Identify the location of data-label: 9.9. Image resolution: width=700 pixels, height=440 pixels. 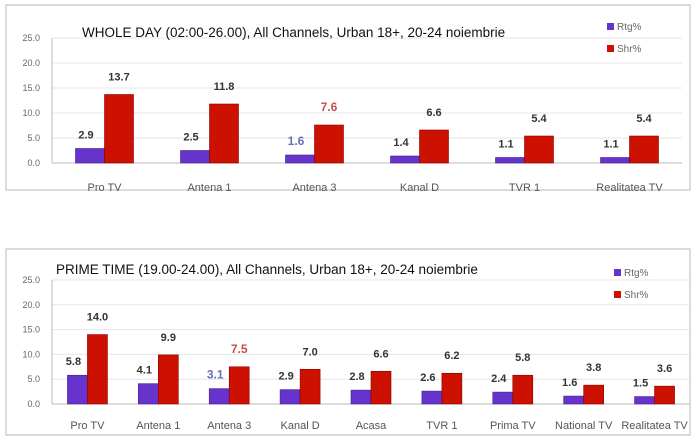
(168, 338).